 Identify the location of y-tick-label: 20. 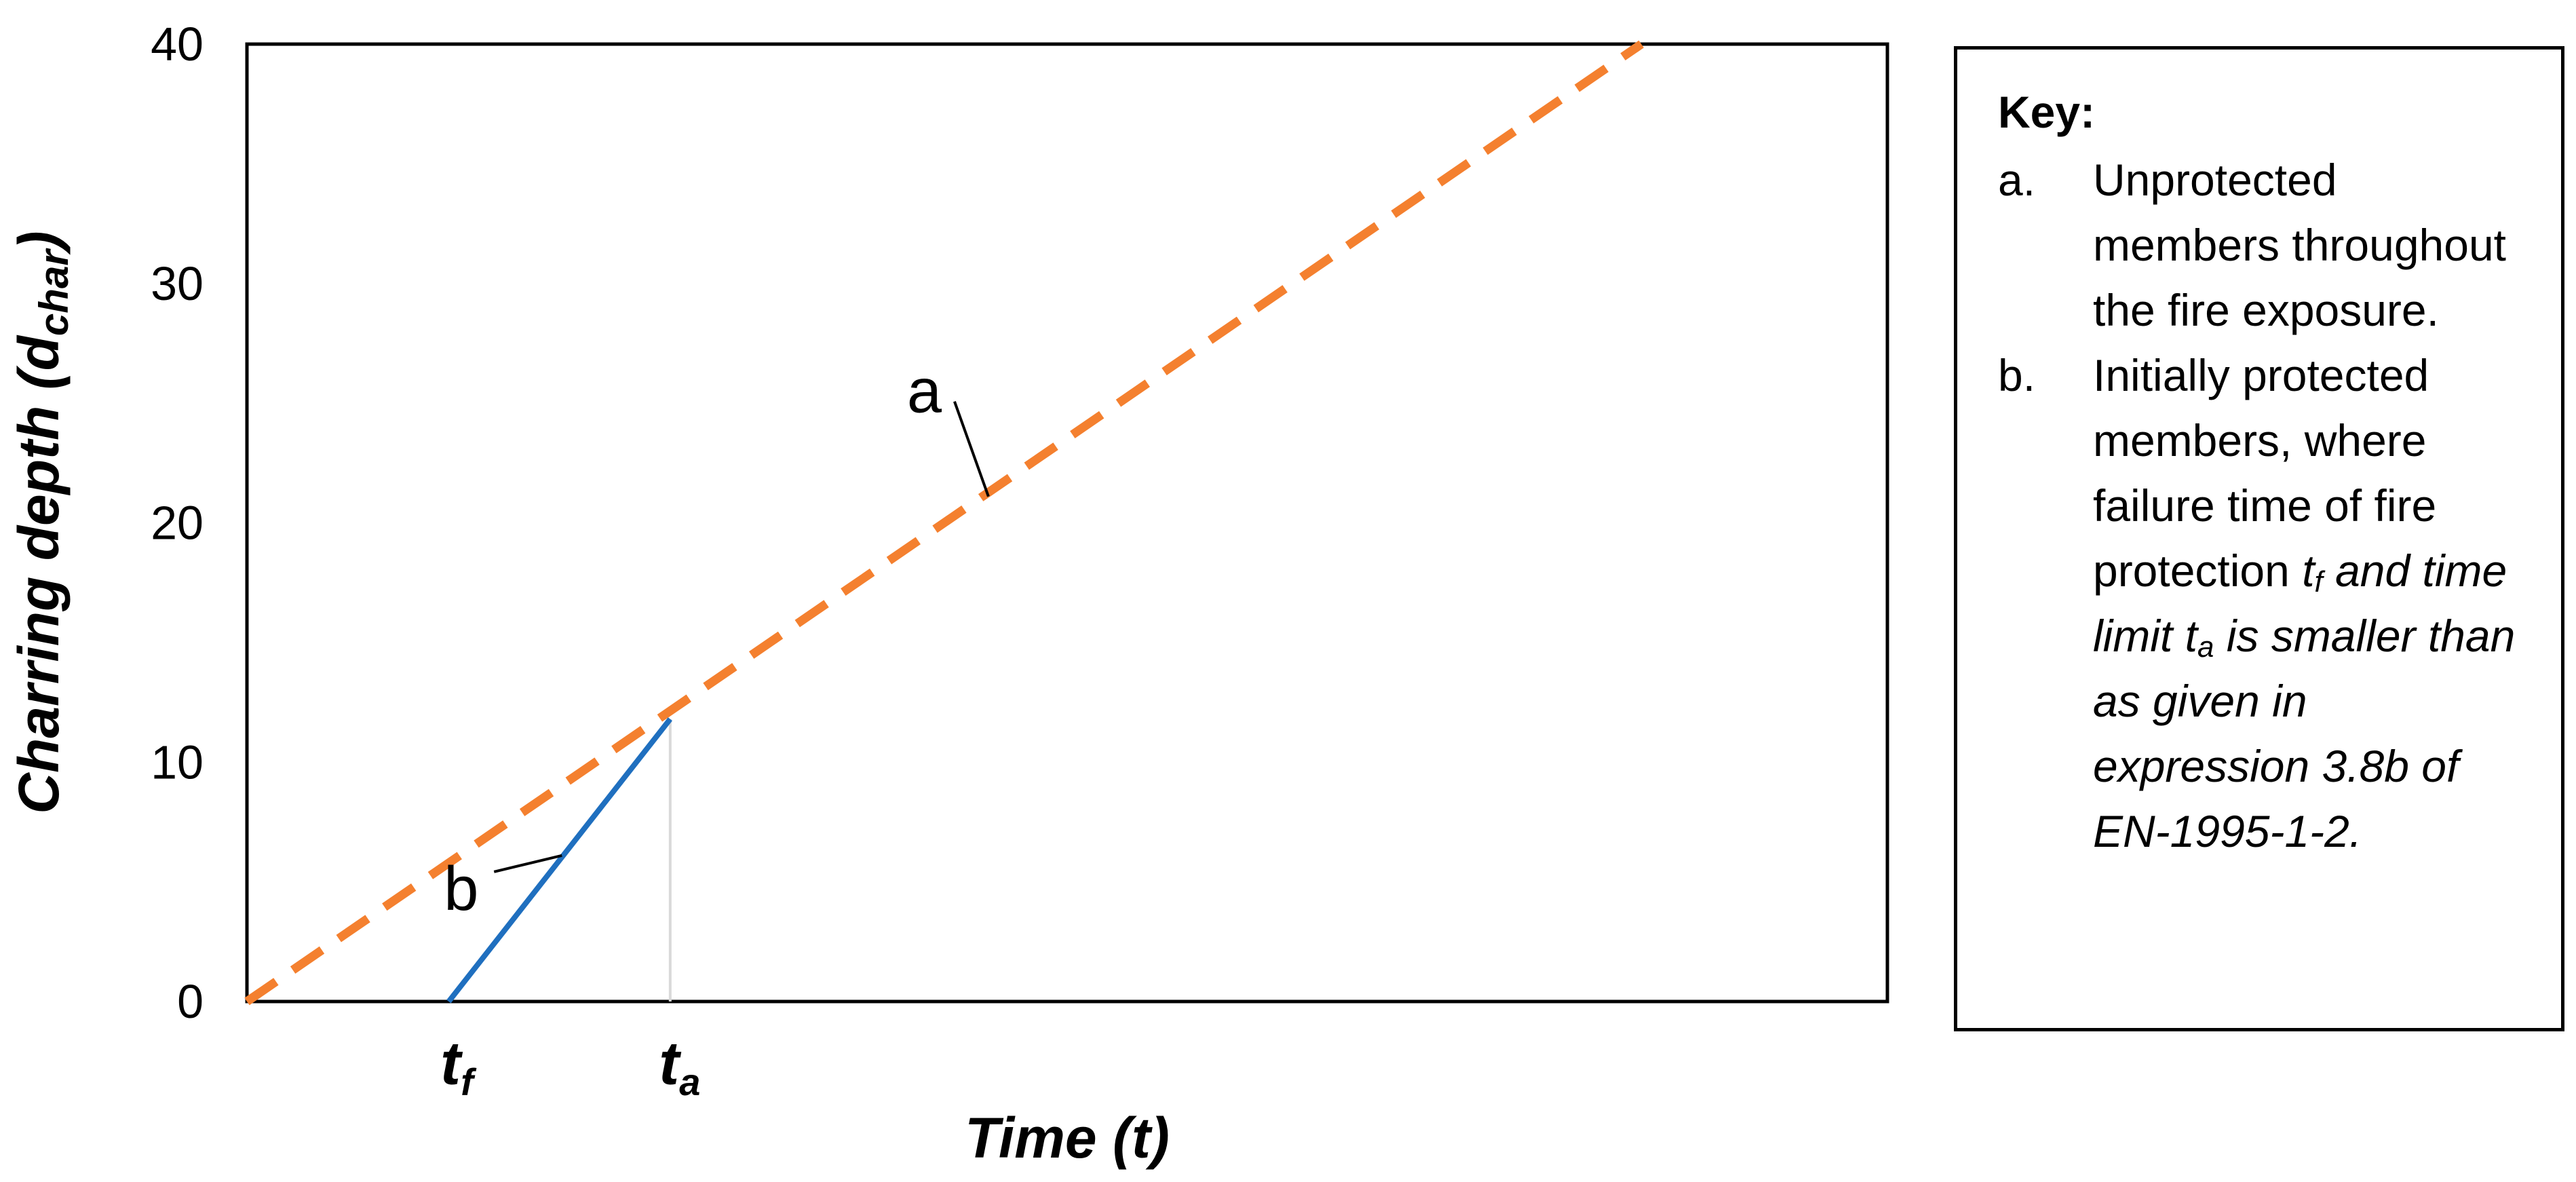
(177, 523).